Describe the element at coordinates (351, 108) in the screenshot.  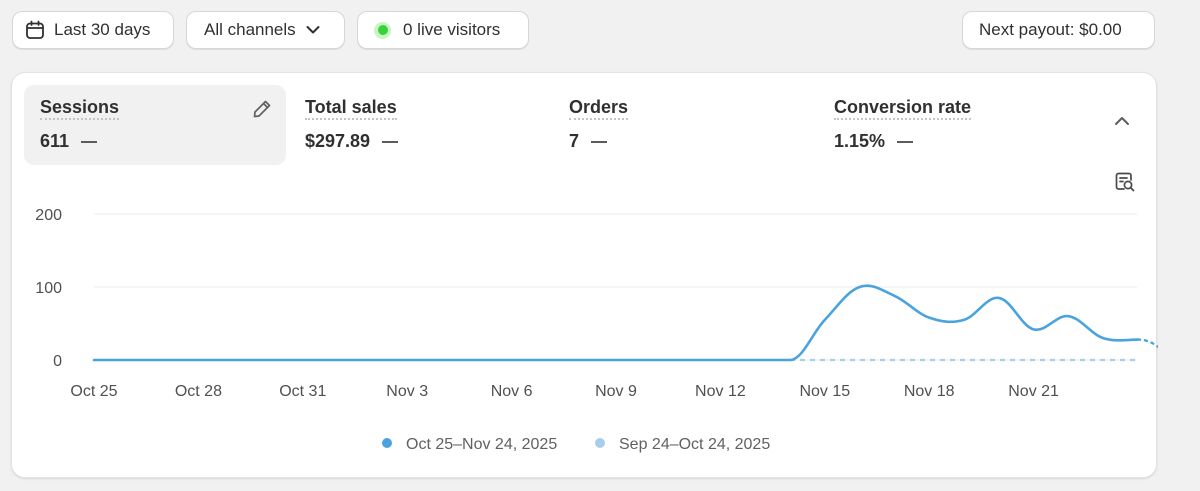
I see `metric-name: Total sales` at that location.